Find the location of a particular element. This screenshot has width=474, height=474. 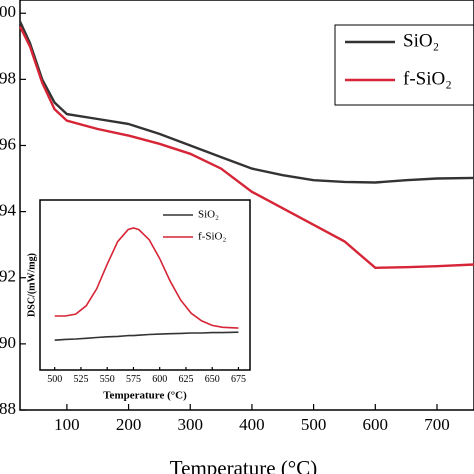

y-tick-label: 92 is located at coordinates (8, 276).